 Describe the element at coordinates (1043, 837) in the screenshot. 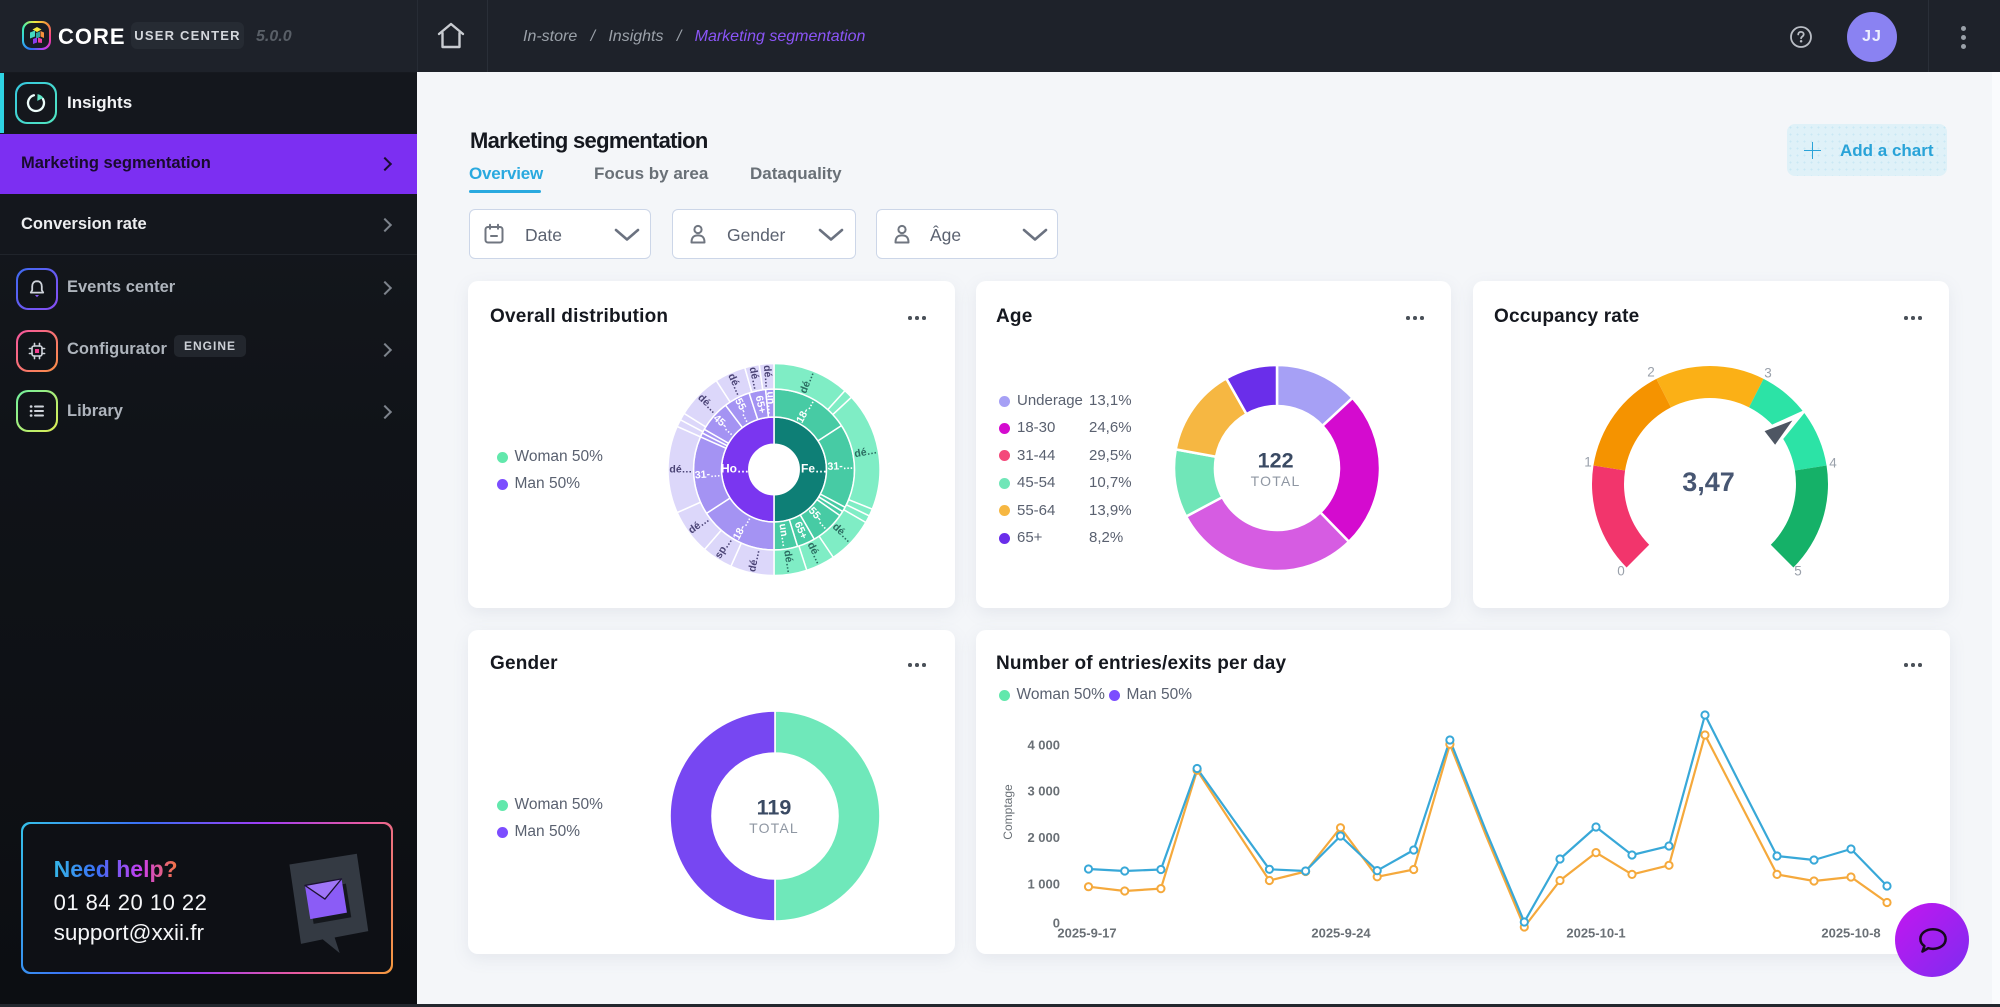

I see `svg-text: 2 000` at that location.